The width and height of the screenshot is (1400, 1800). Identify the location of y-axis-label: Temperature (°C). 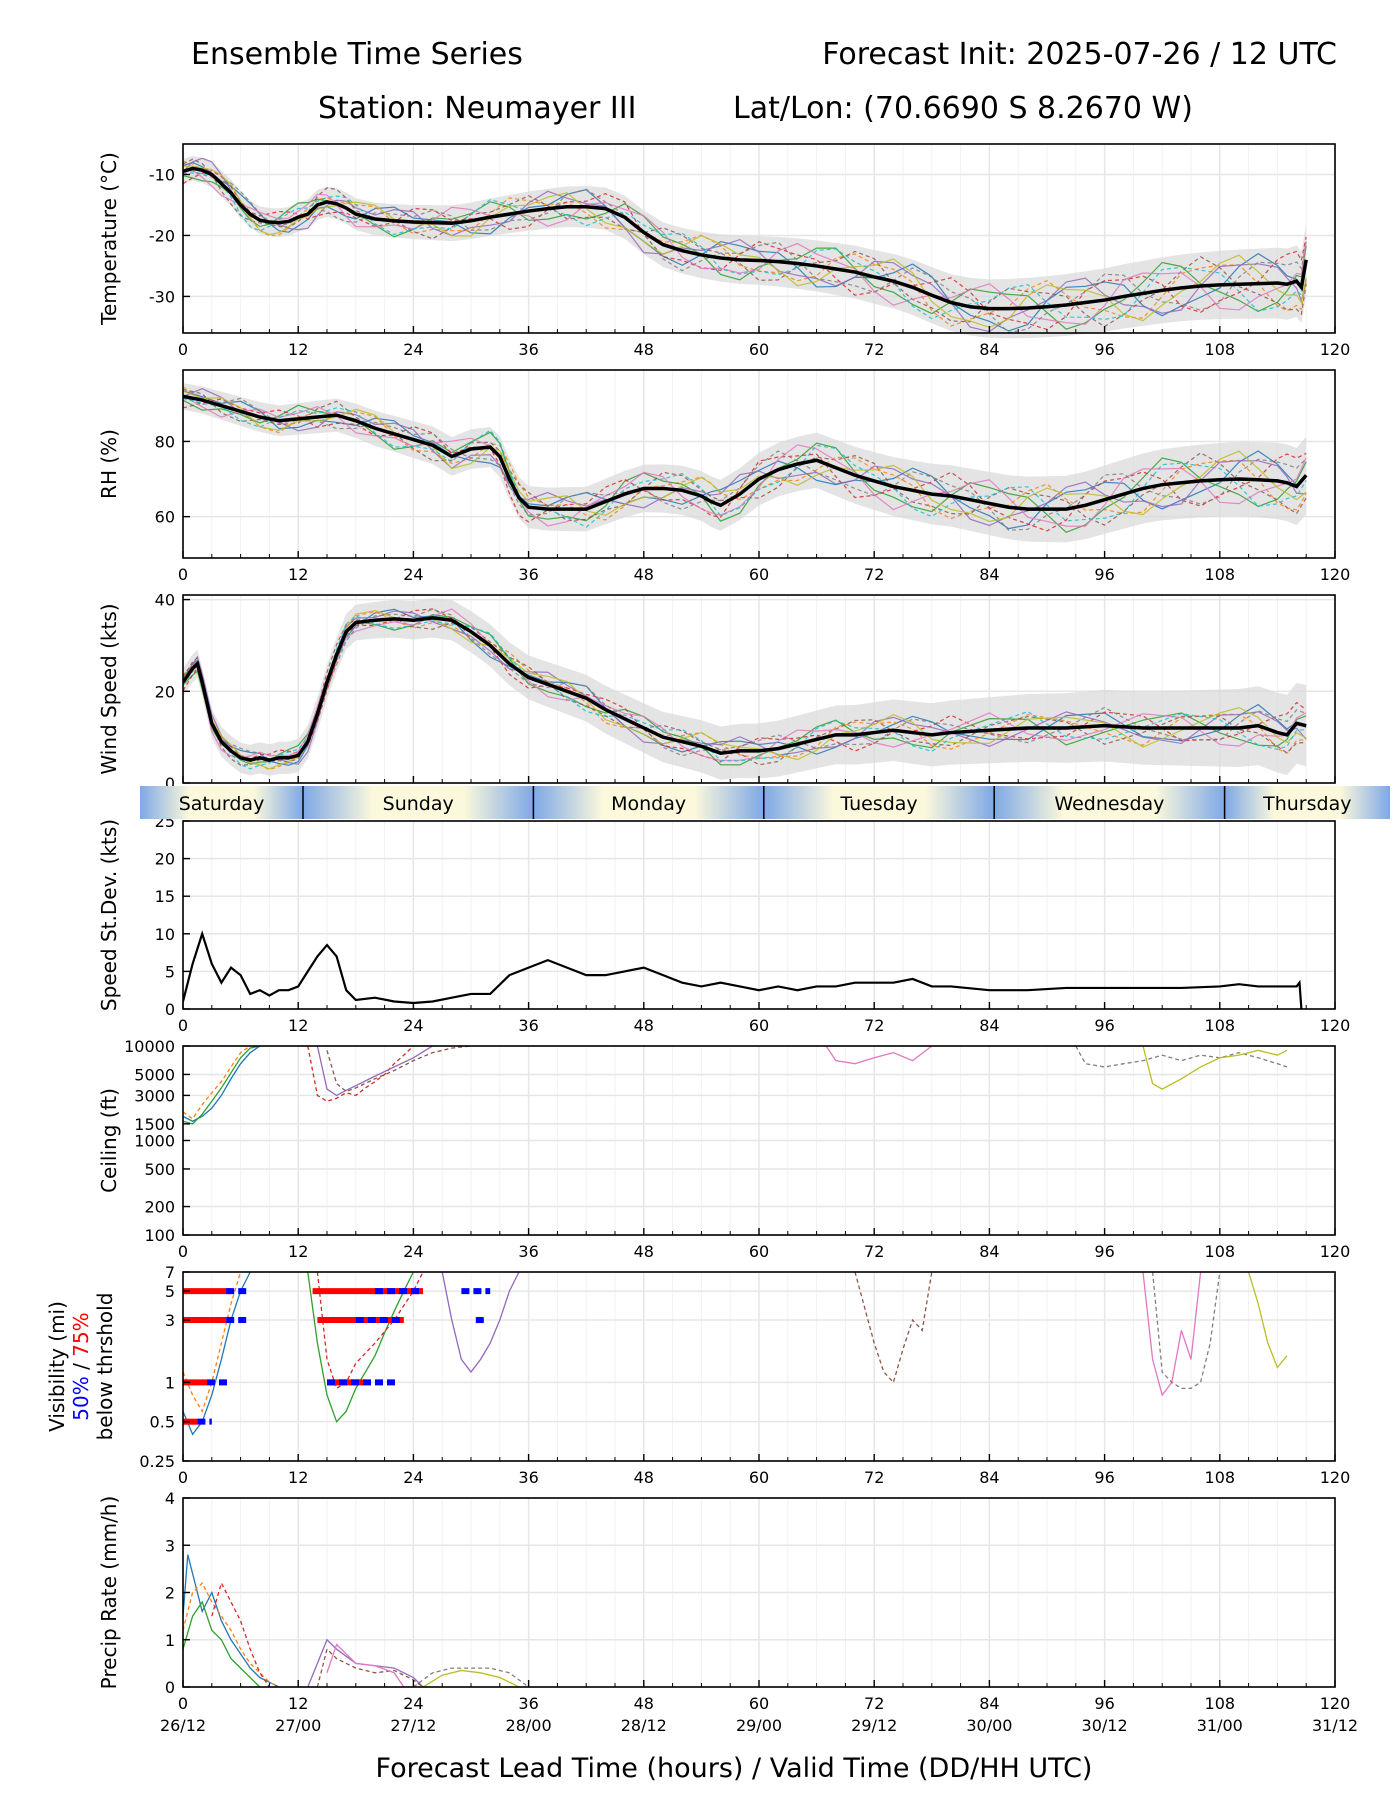
(109, 239).